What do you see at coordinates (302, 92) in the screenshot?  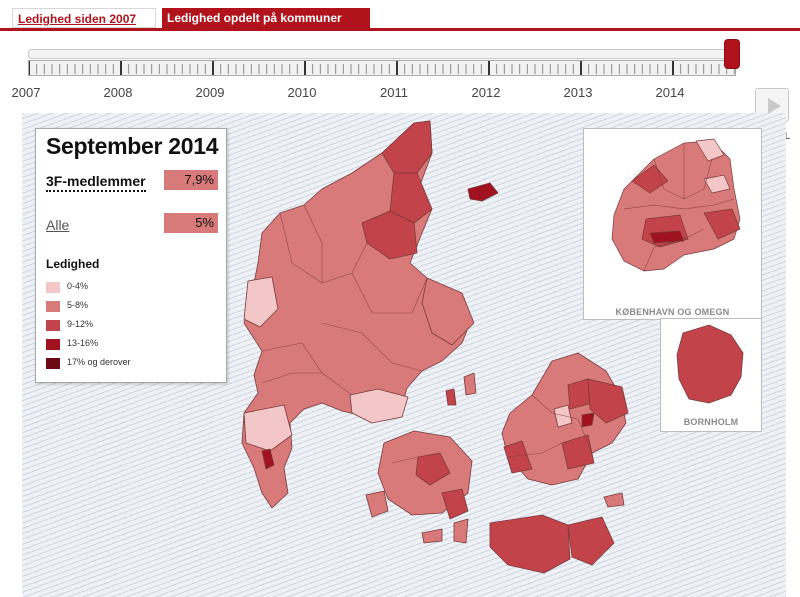 I see `year-label: 2010` at bounding box center [302, 92].